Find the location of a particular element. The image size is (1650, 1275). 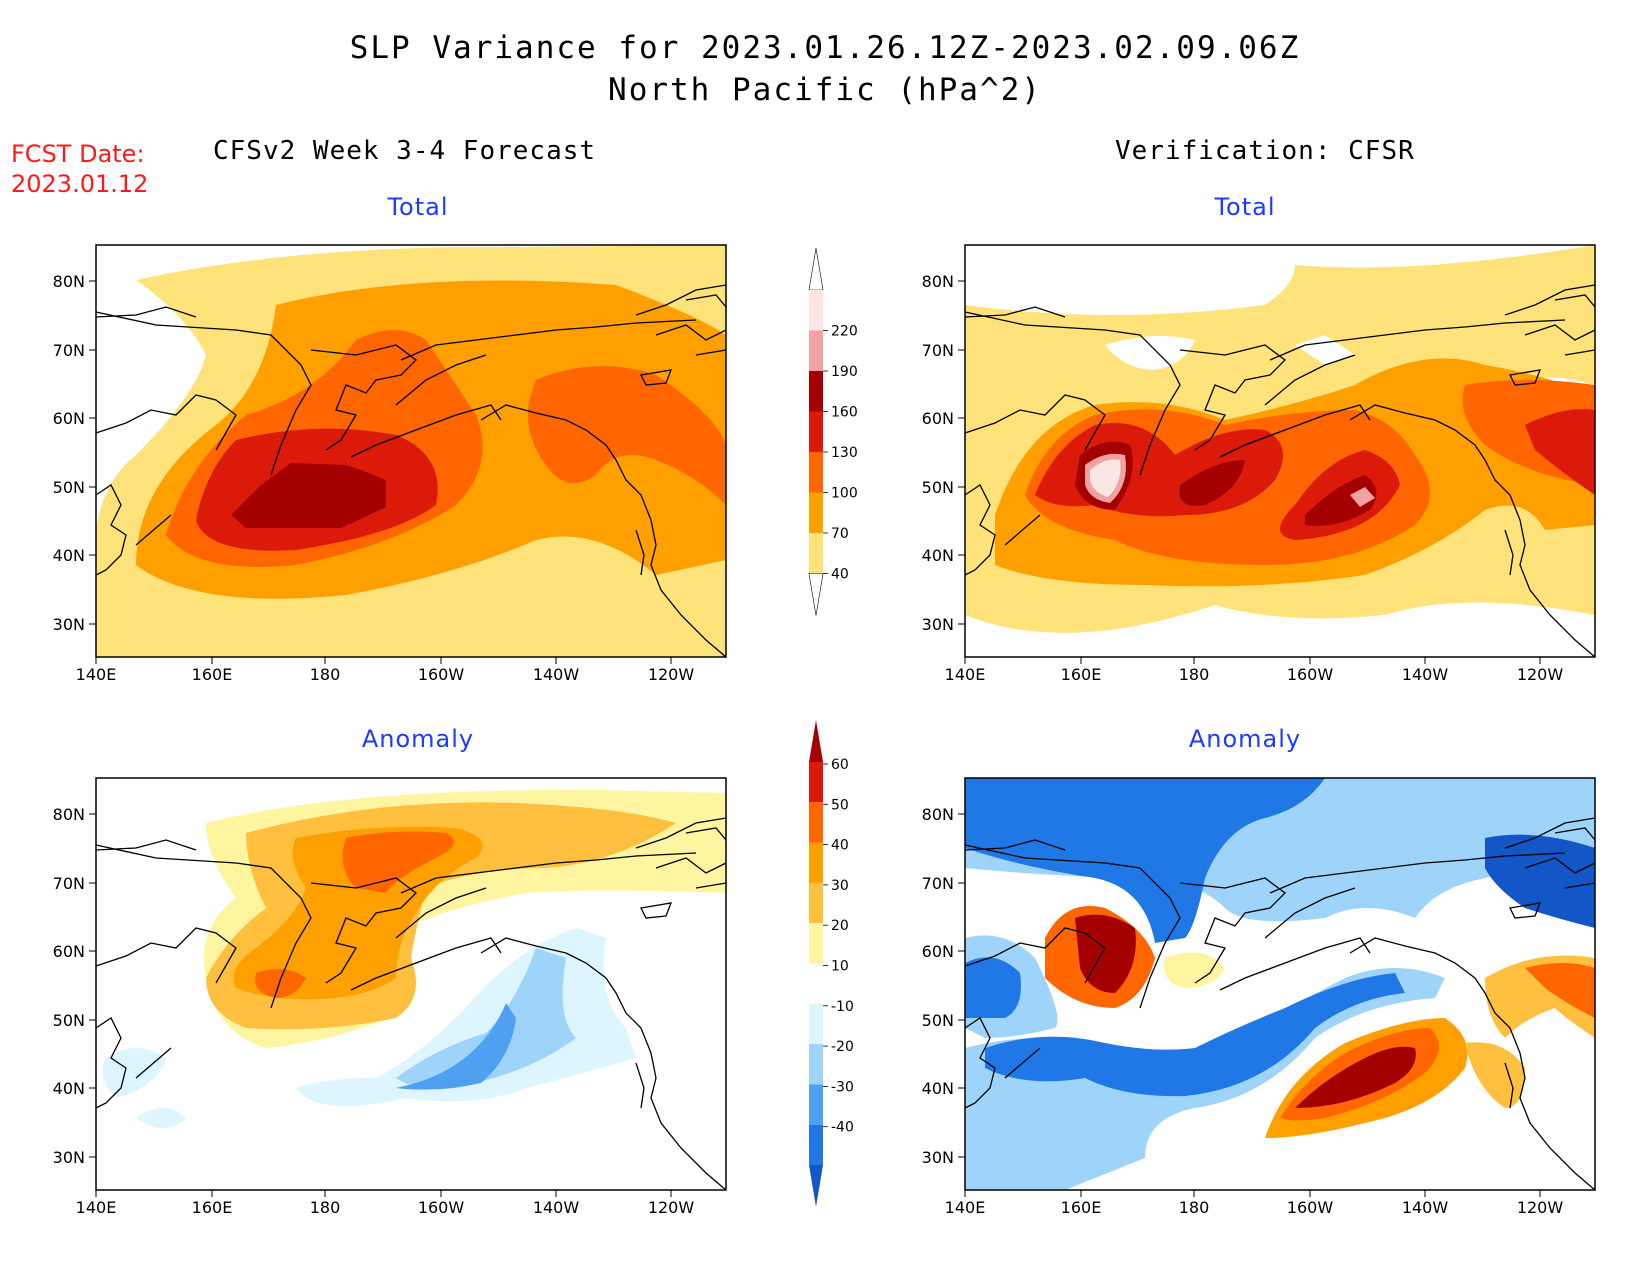

colorbar-anomaly: 60 50 40 30 20 10 -10 -20 -30 -40 is located at coordinates (831, 963).